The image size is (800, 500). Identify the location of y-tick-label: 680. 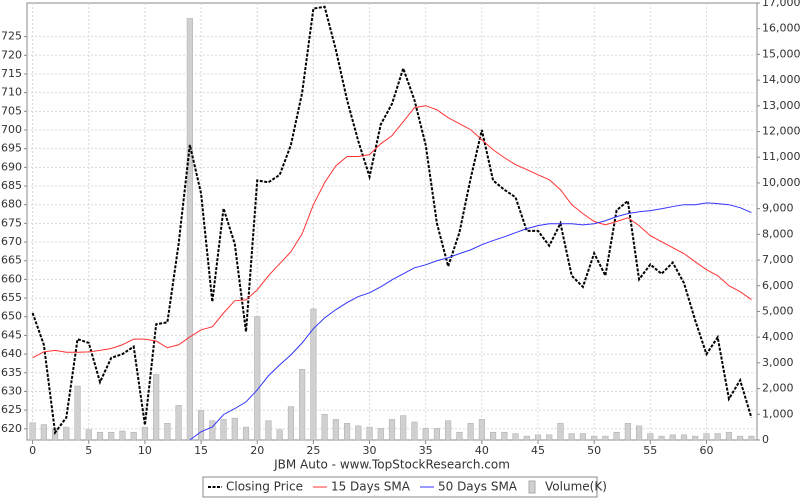
(11, 204).